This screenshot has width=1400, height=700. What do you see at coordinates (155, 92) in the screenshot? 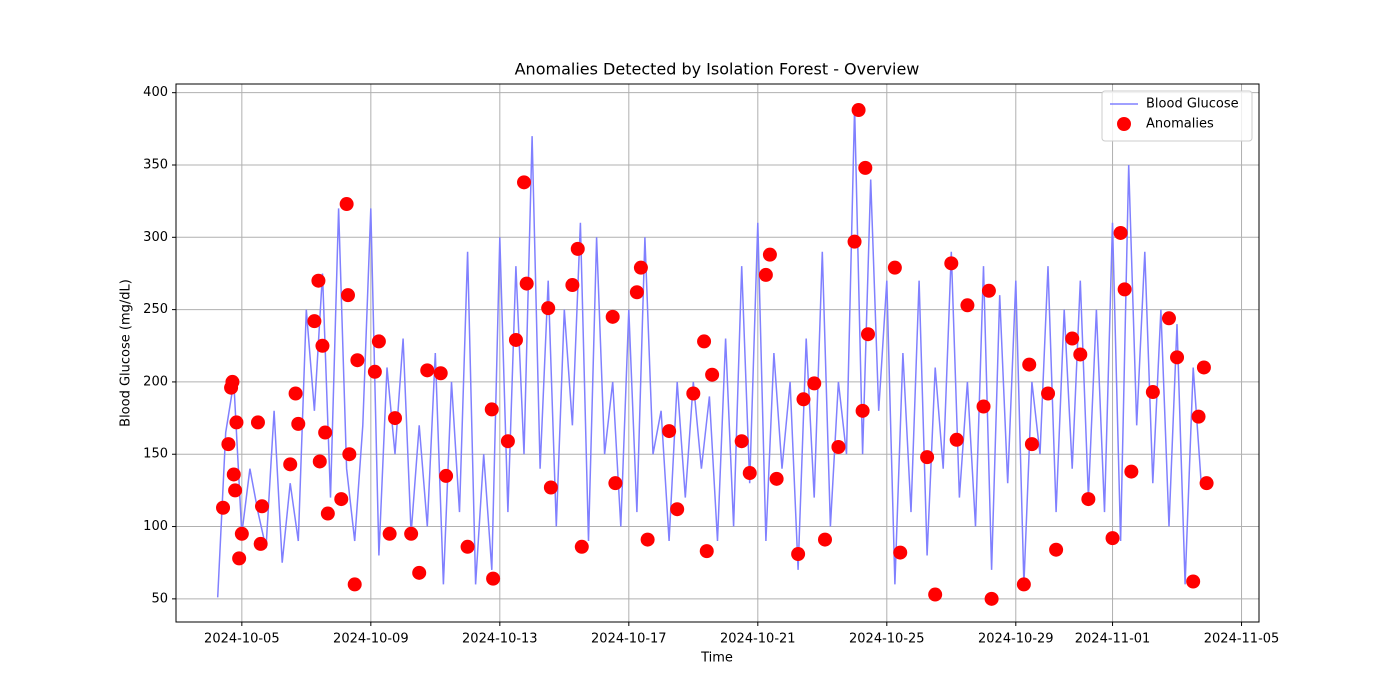
I see `y-tick-label: 400` at bounding box center [155, 92].